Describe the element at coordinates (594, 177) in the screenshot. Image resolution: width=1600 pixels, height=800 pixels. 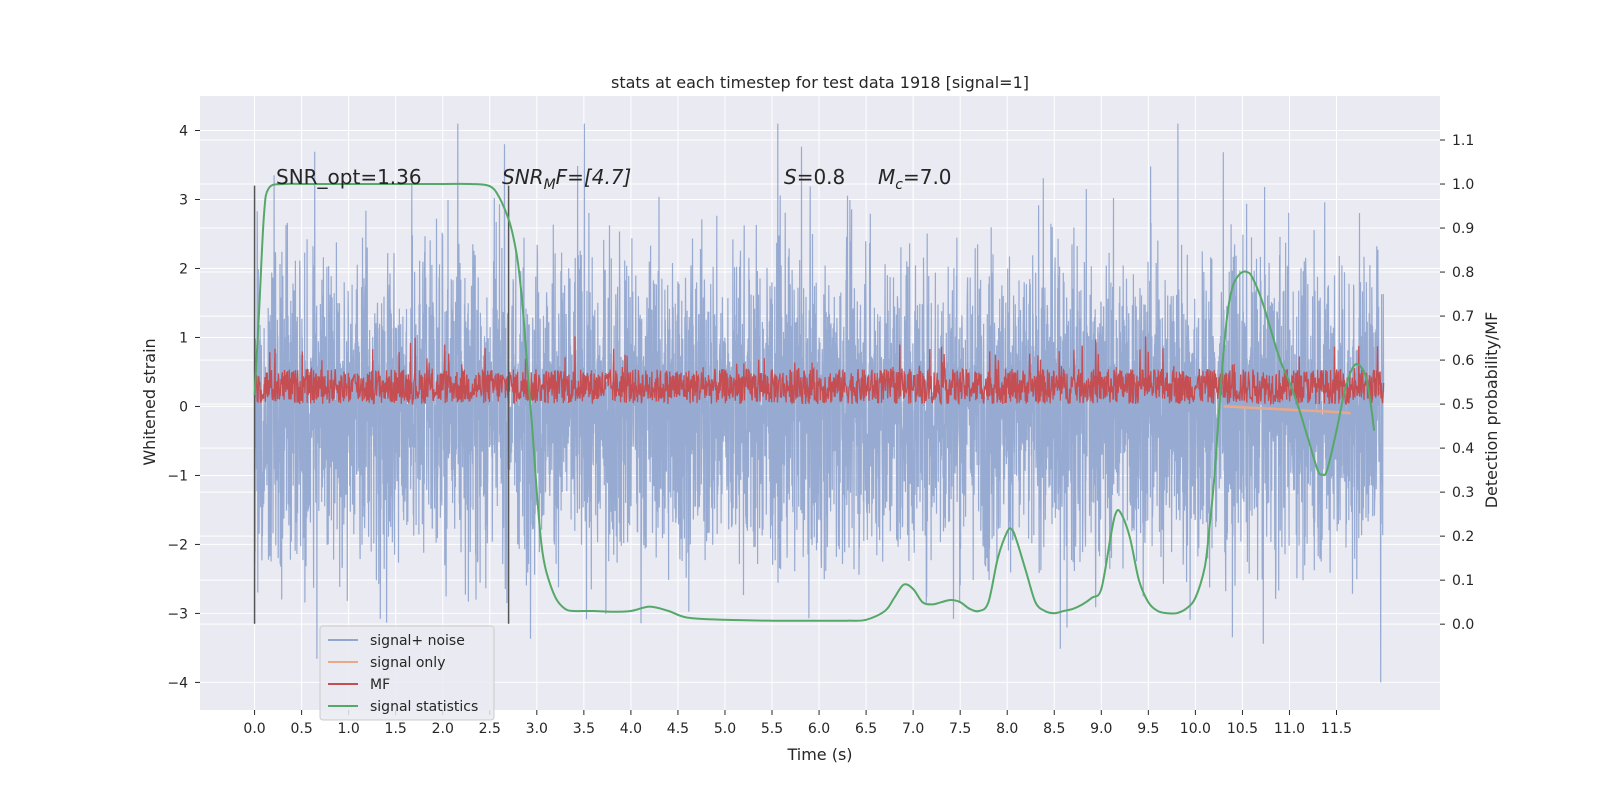
I see `annotation-snr-mf-rest: F=[4.7]` at that location.